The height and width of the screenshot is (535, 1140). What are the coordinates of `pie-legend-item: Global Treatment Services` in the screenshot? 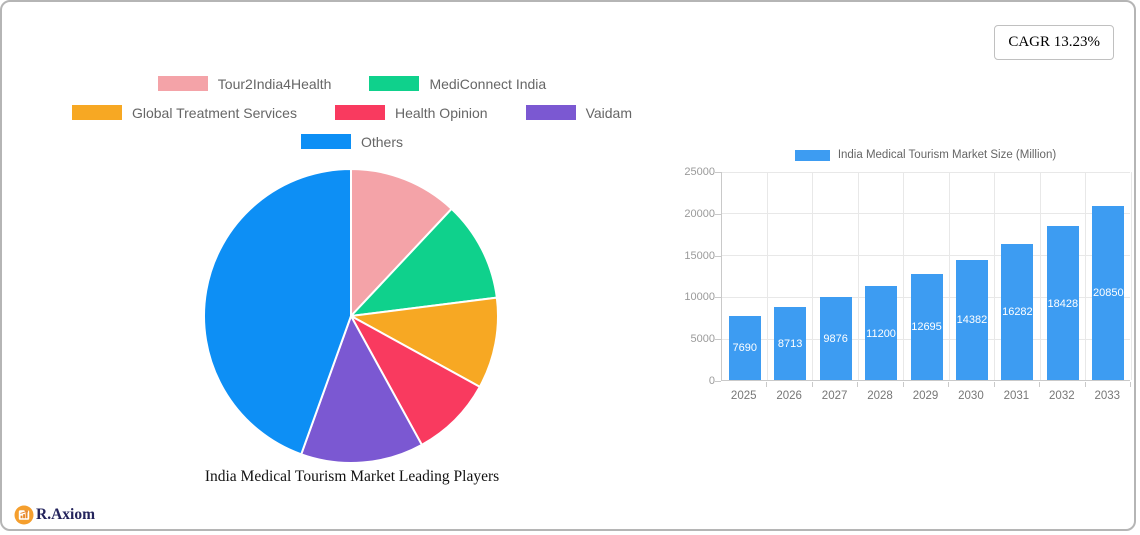 It's located at (184, 112).